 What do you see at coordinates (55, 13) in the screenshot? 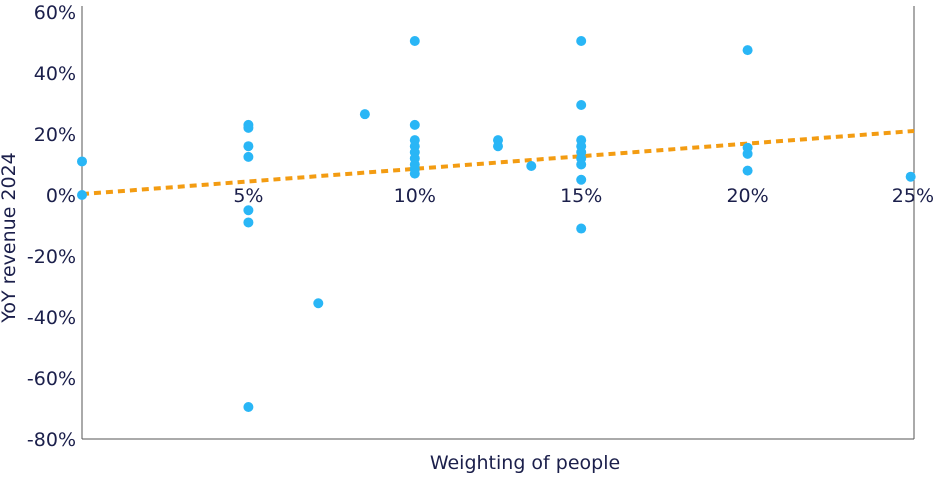
I see `y-tick-label: 60%` at bounding box center [55, 13].